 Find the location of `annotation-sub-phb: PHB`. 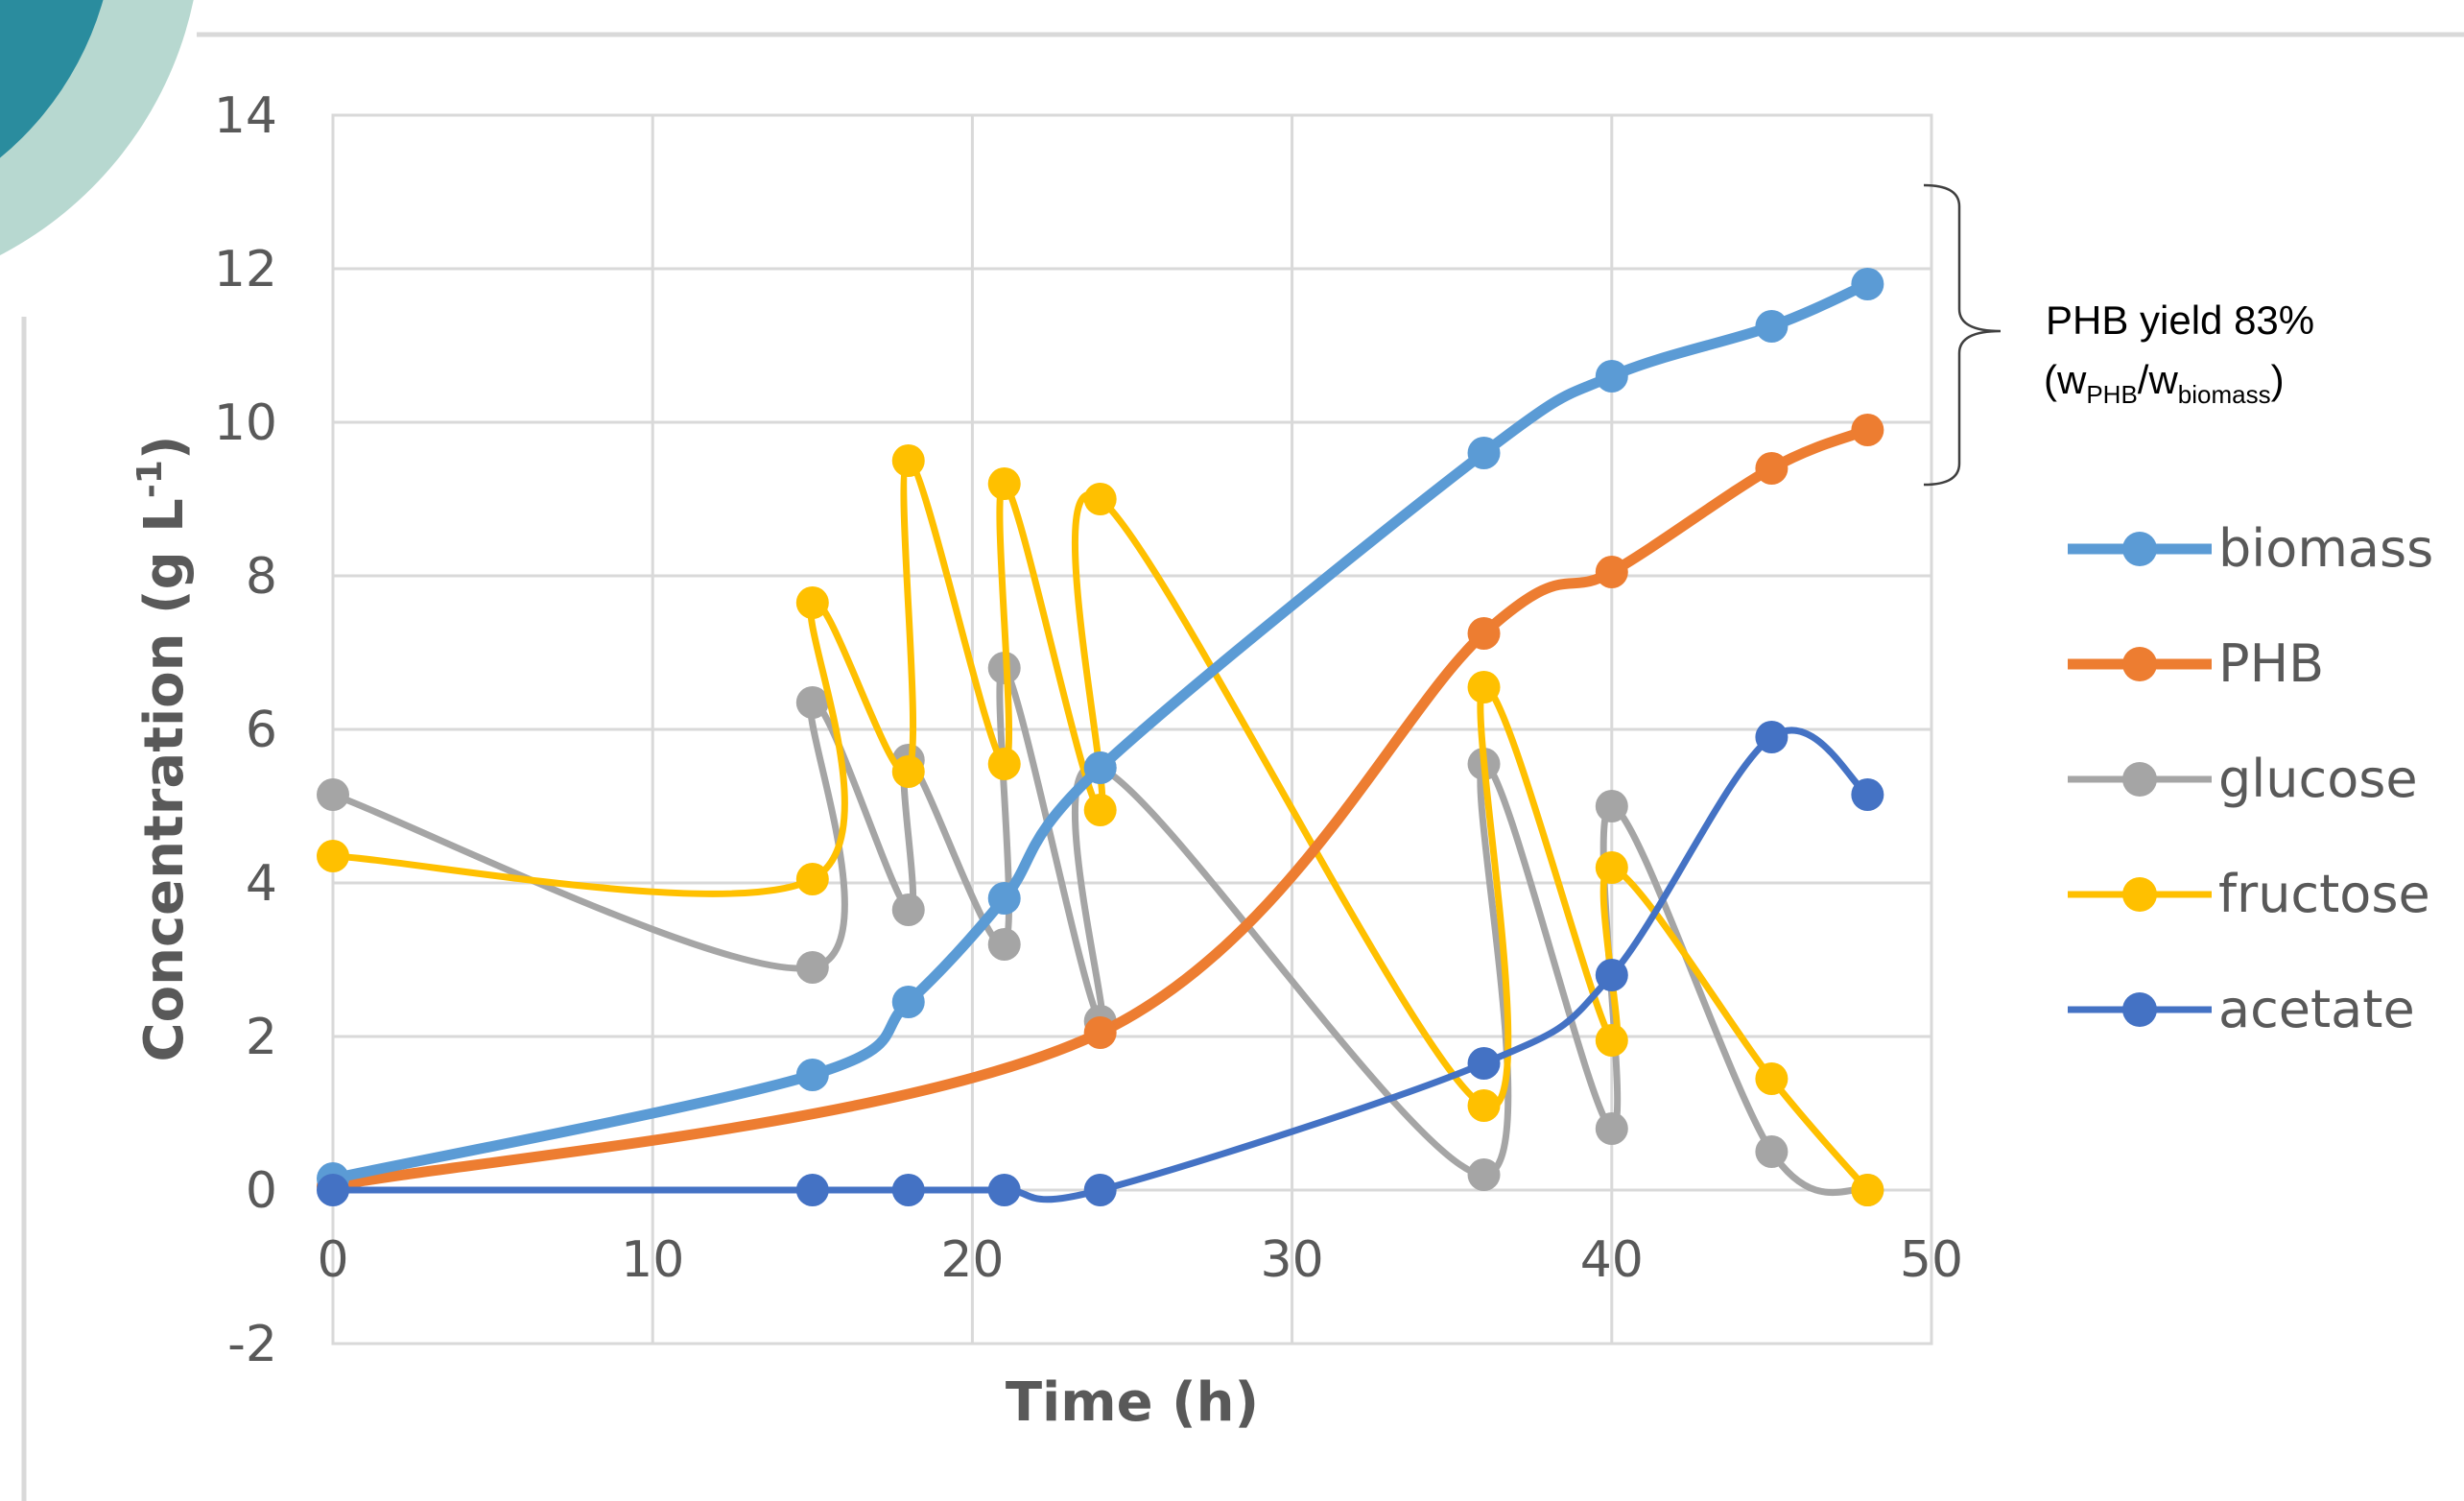

annotation-sub-phb: PHB is located at coordinates (2111, 394).